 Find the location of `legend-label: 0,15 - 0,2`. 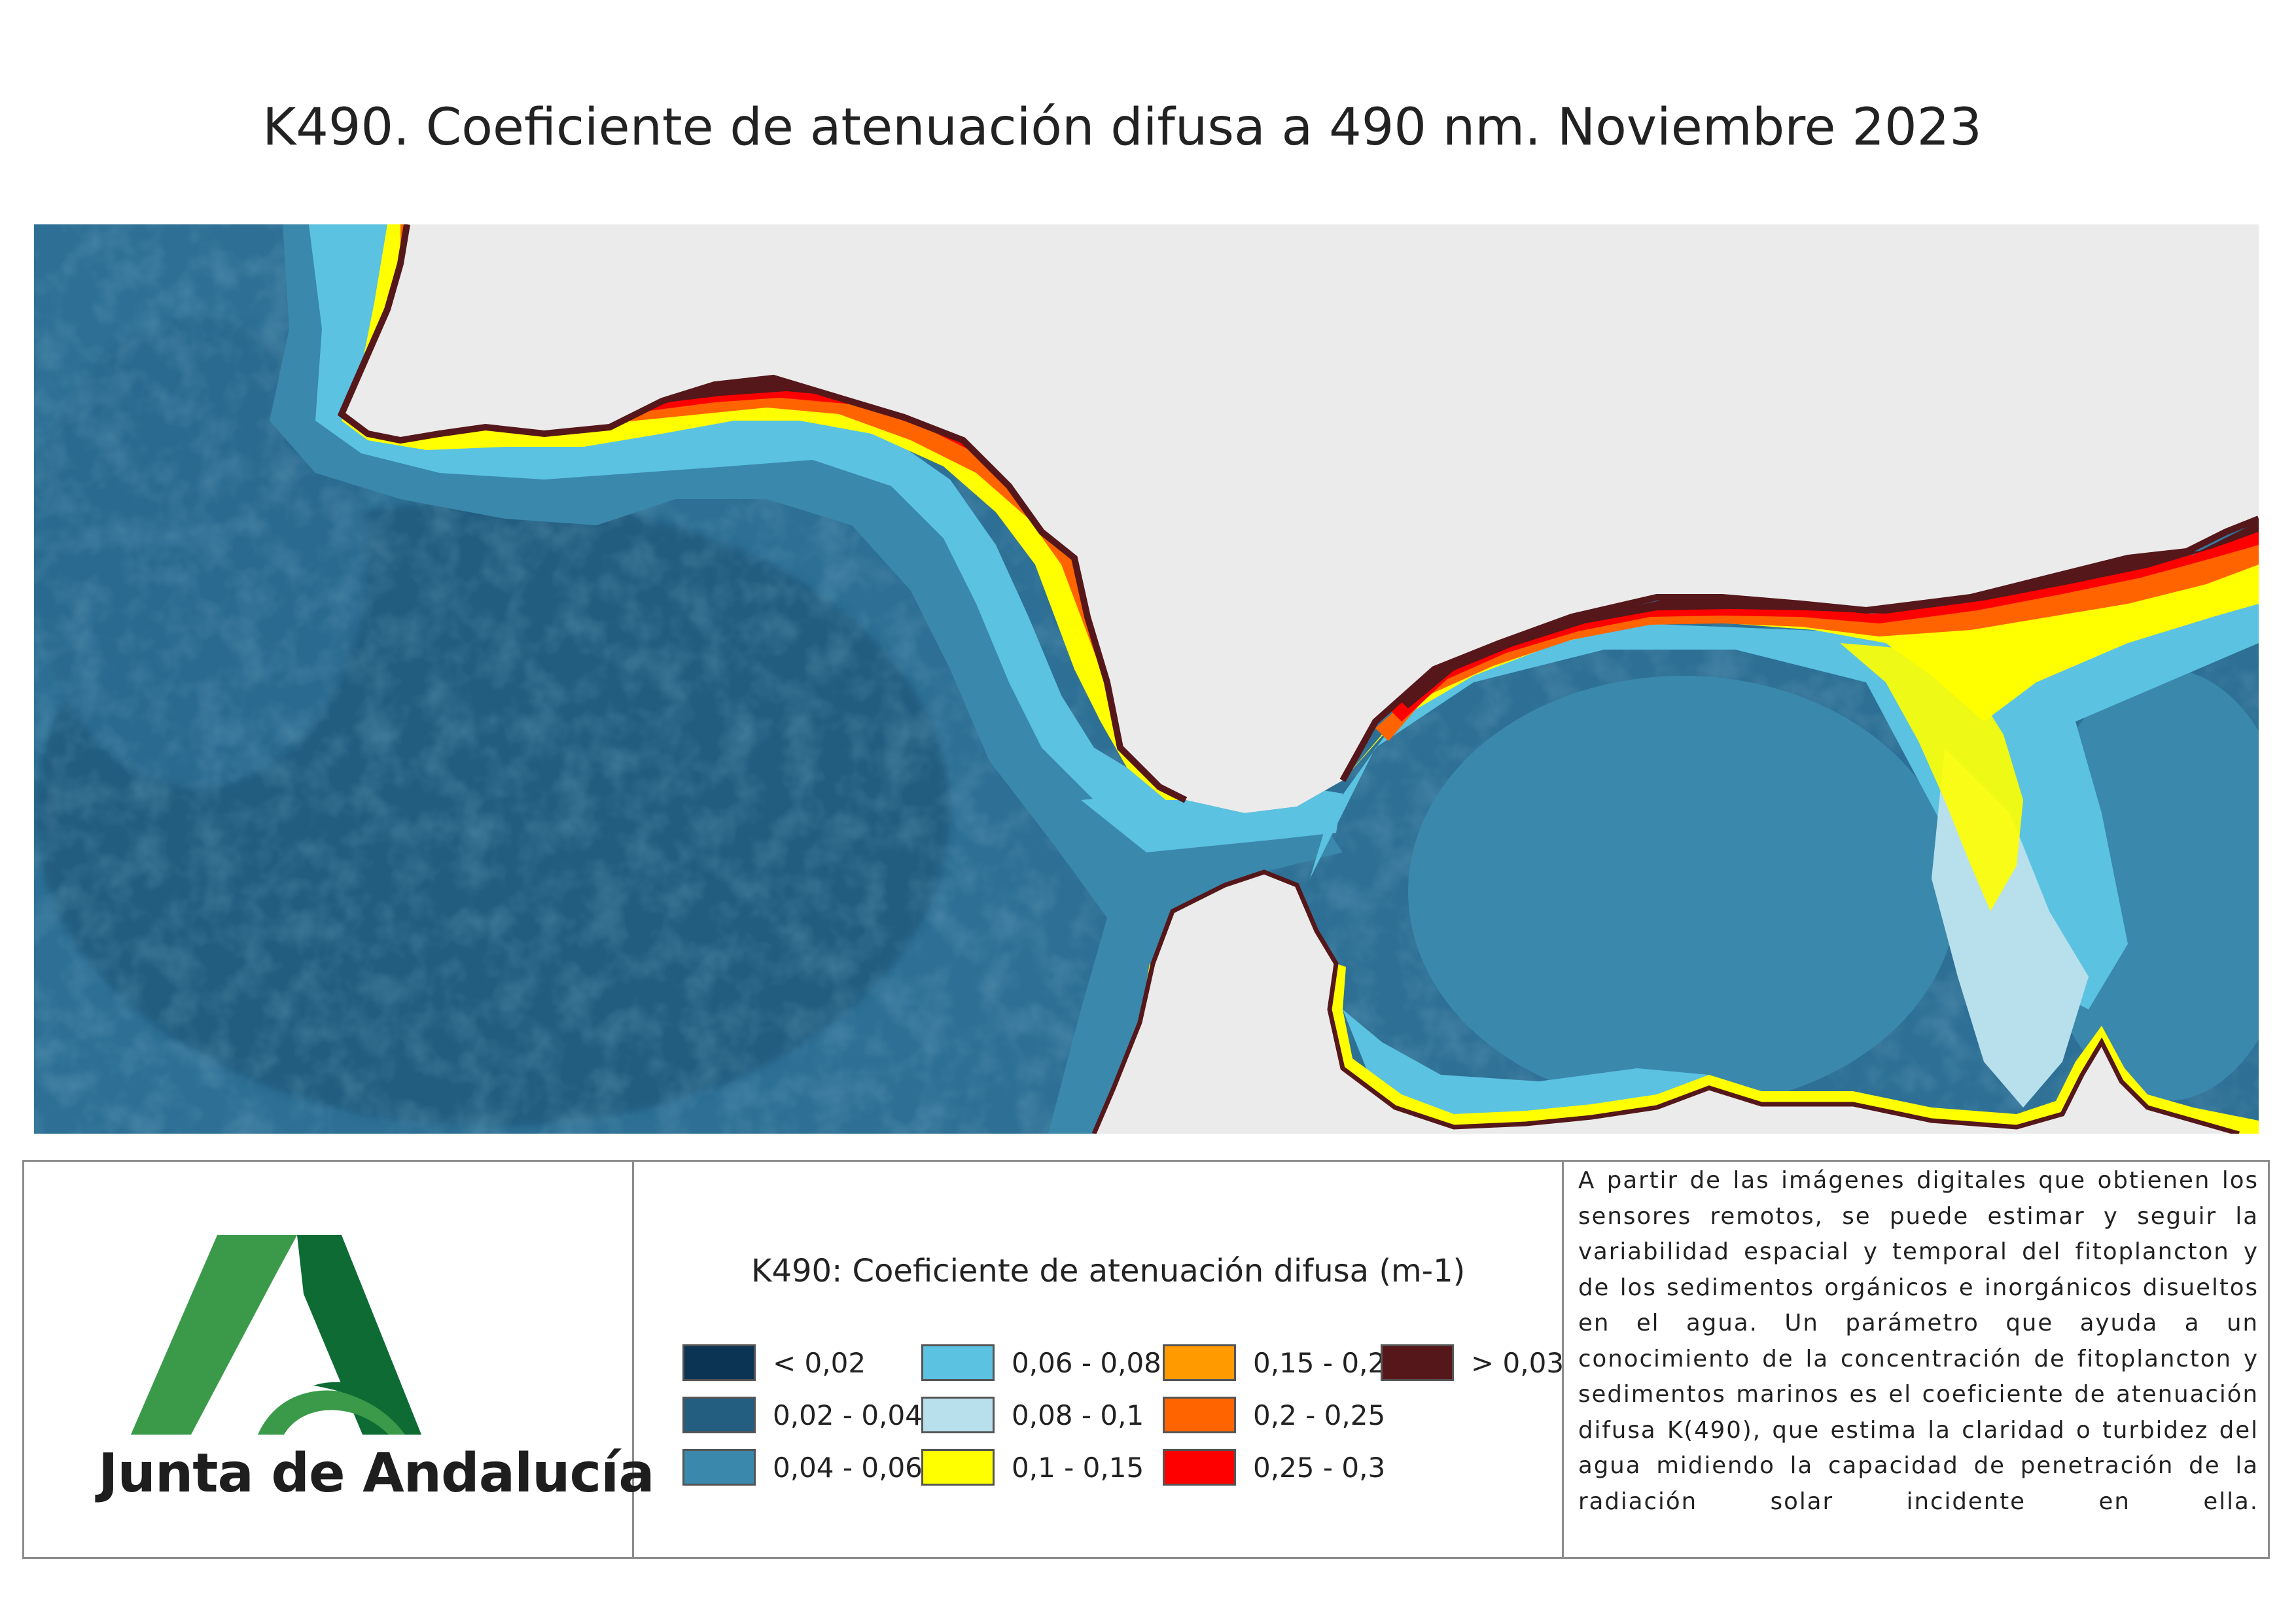

legend-label: 0,15 - 0,2 is located at coordinates (1320, 1363).